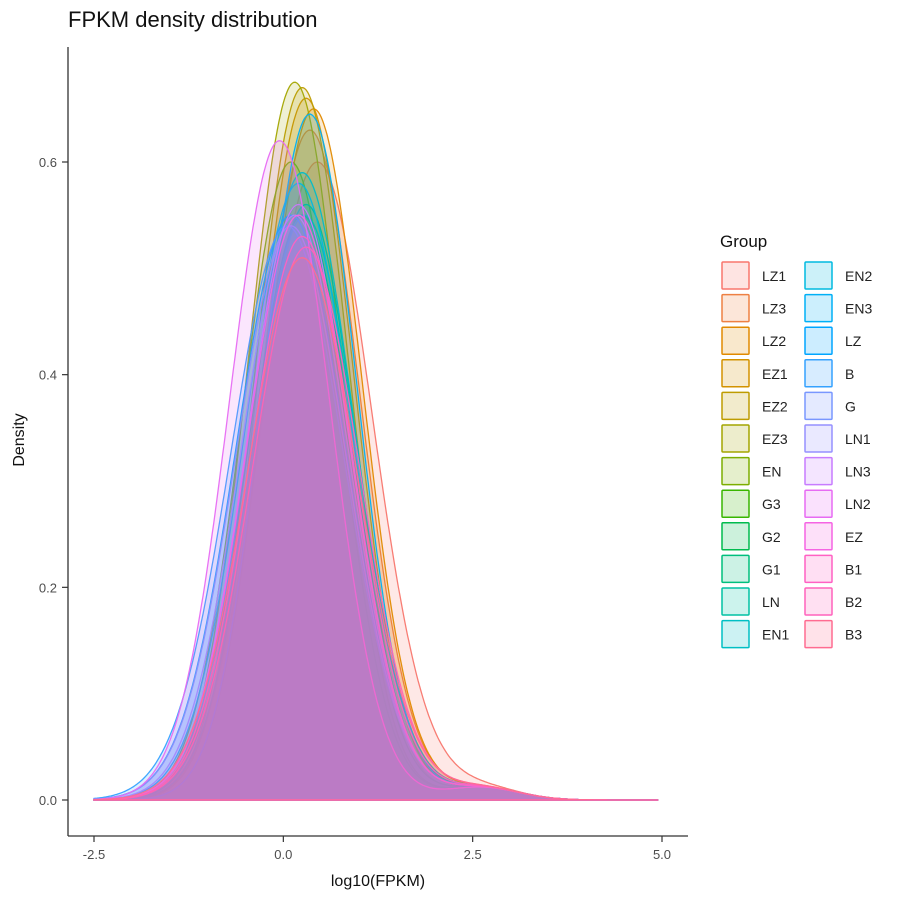  I want to click on y-tick-label: 0.0, so click(48, 800).